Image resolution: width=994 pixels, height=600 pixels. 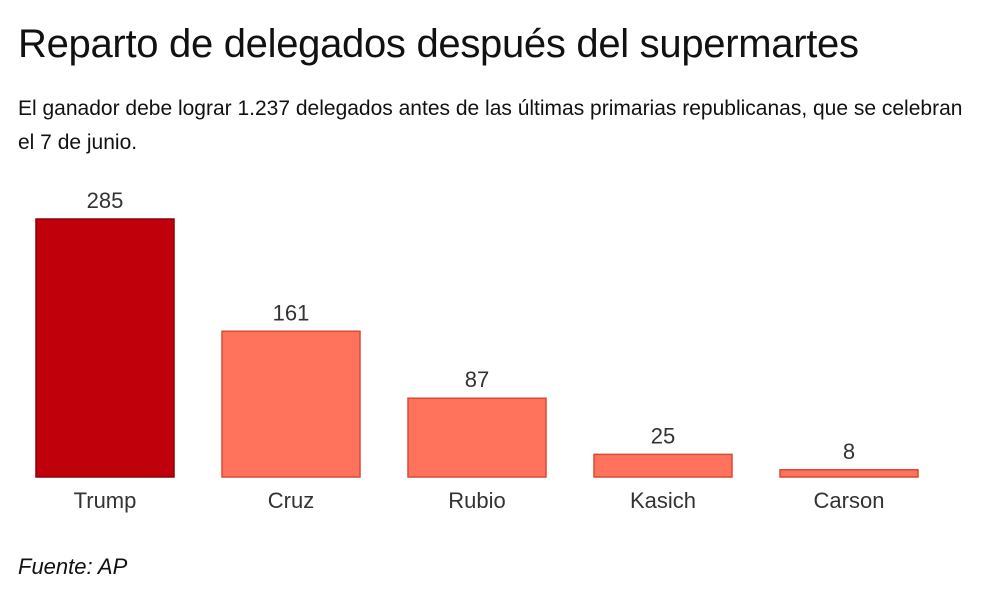 I want to click on bar-cruz, so click(x=291, y=404).